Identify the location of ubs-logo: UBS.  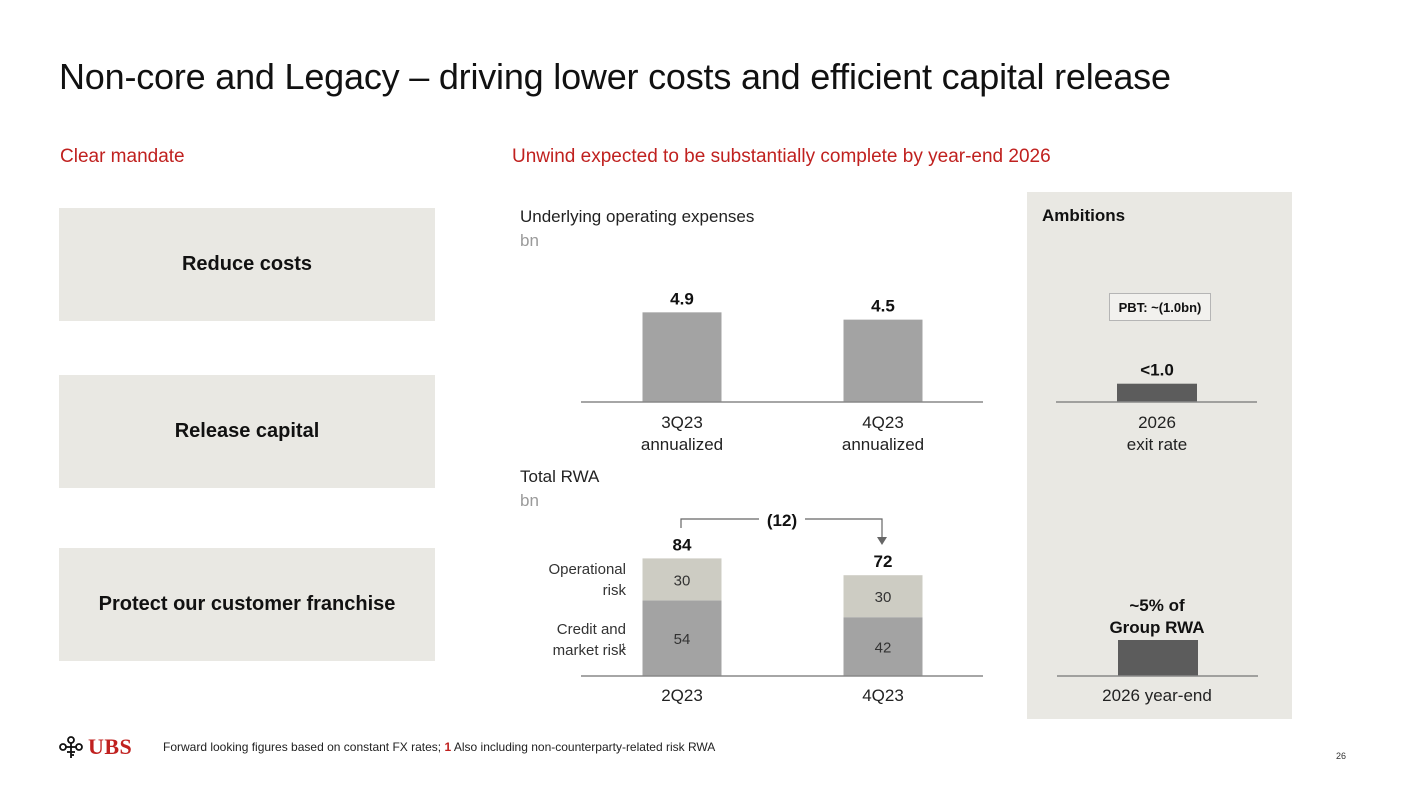
(95, 747).